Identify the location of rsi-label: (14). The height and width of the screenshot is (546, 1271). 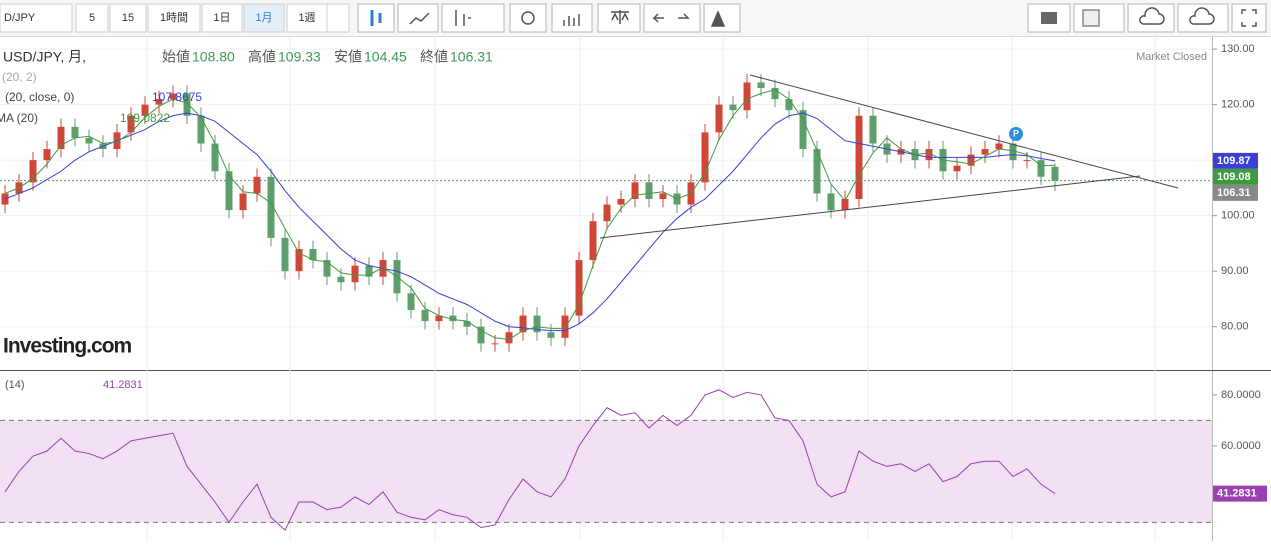
(15, 385).